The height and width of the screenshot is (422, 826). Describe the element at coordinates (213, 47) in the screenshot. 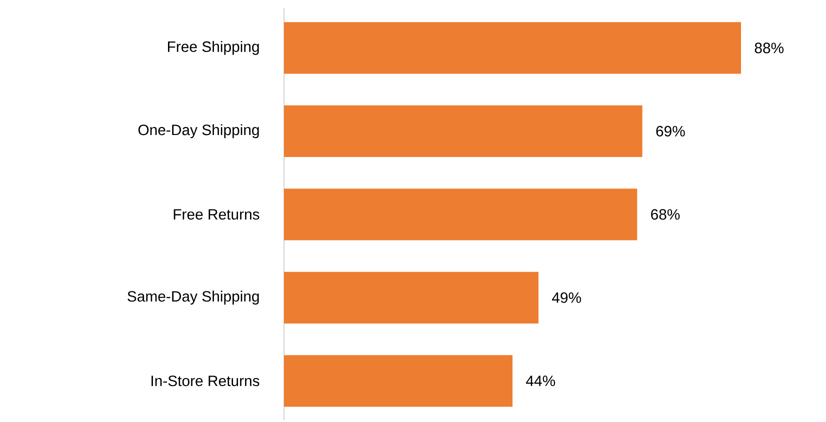

I see `y-tick-label: Free Shipping` at that location.